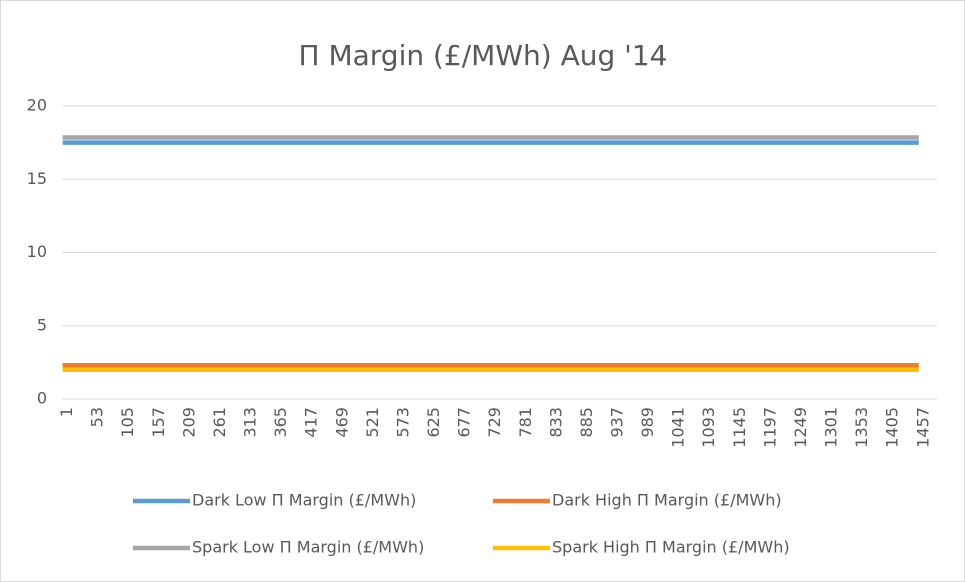 Image resolution: width=965 pixels, height=582 pixels. Describe the element at coordinates (311, 422) in the screenshot. I see `x-tick-label: 417` at that location.